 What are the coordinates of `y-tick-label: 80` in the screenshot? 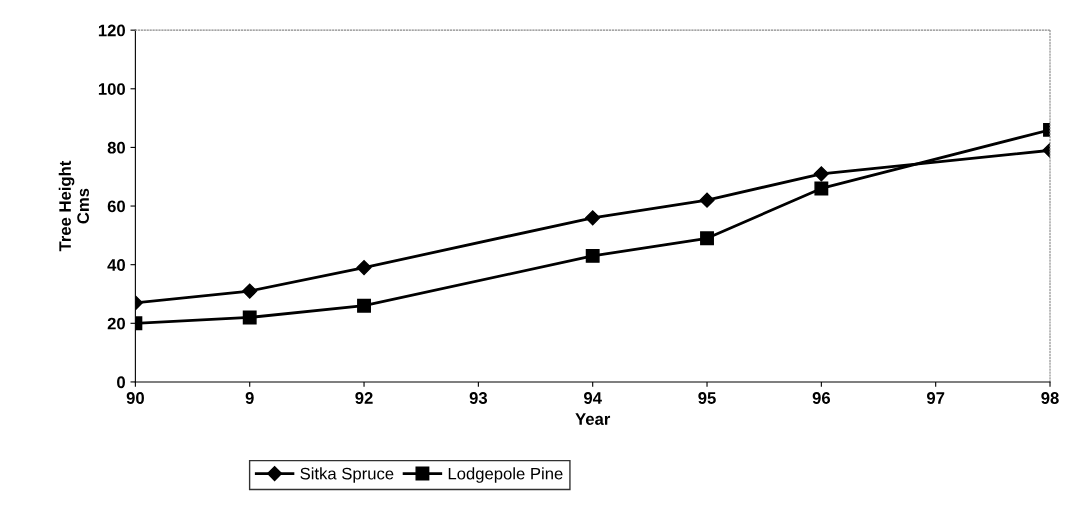 It's located at (116, 147).